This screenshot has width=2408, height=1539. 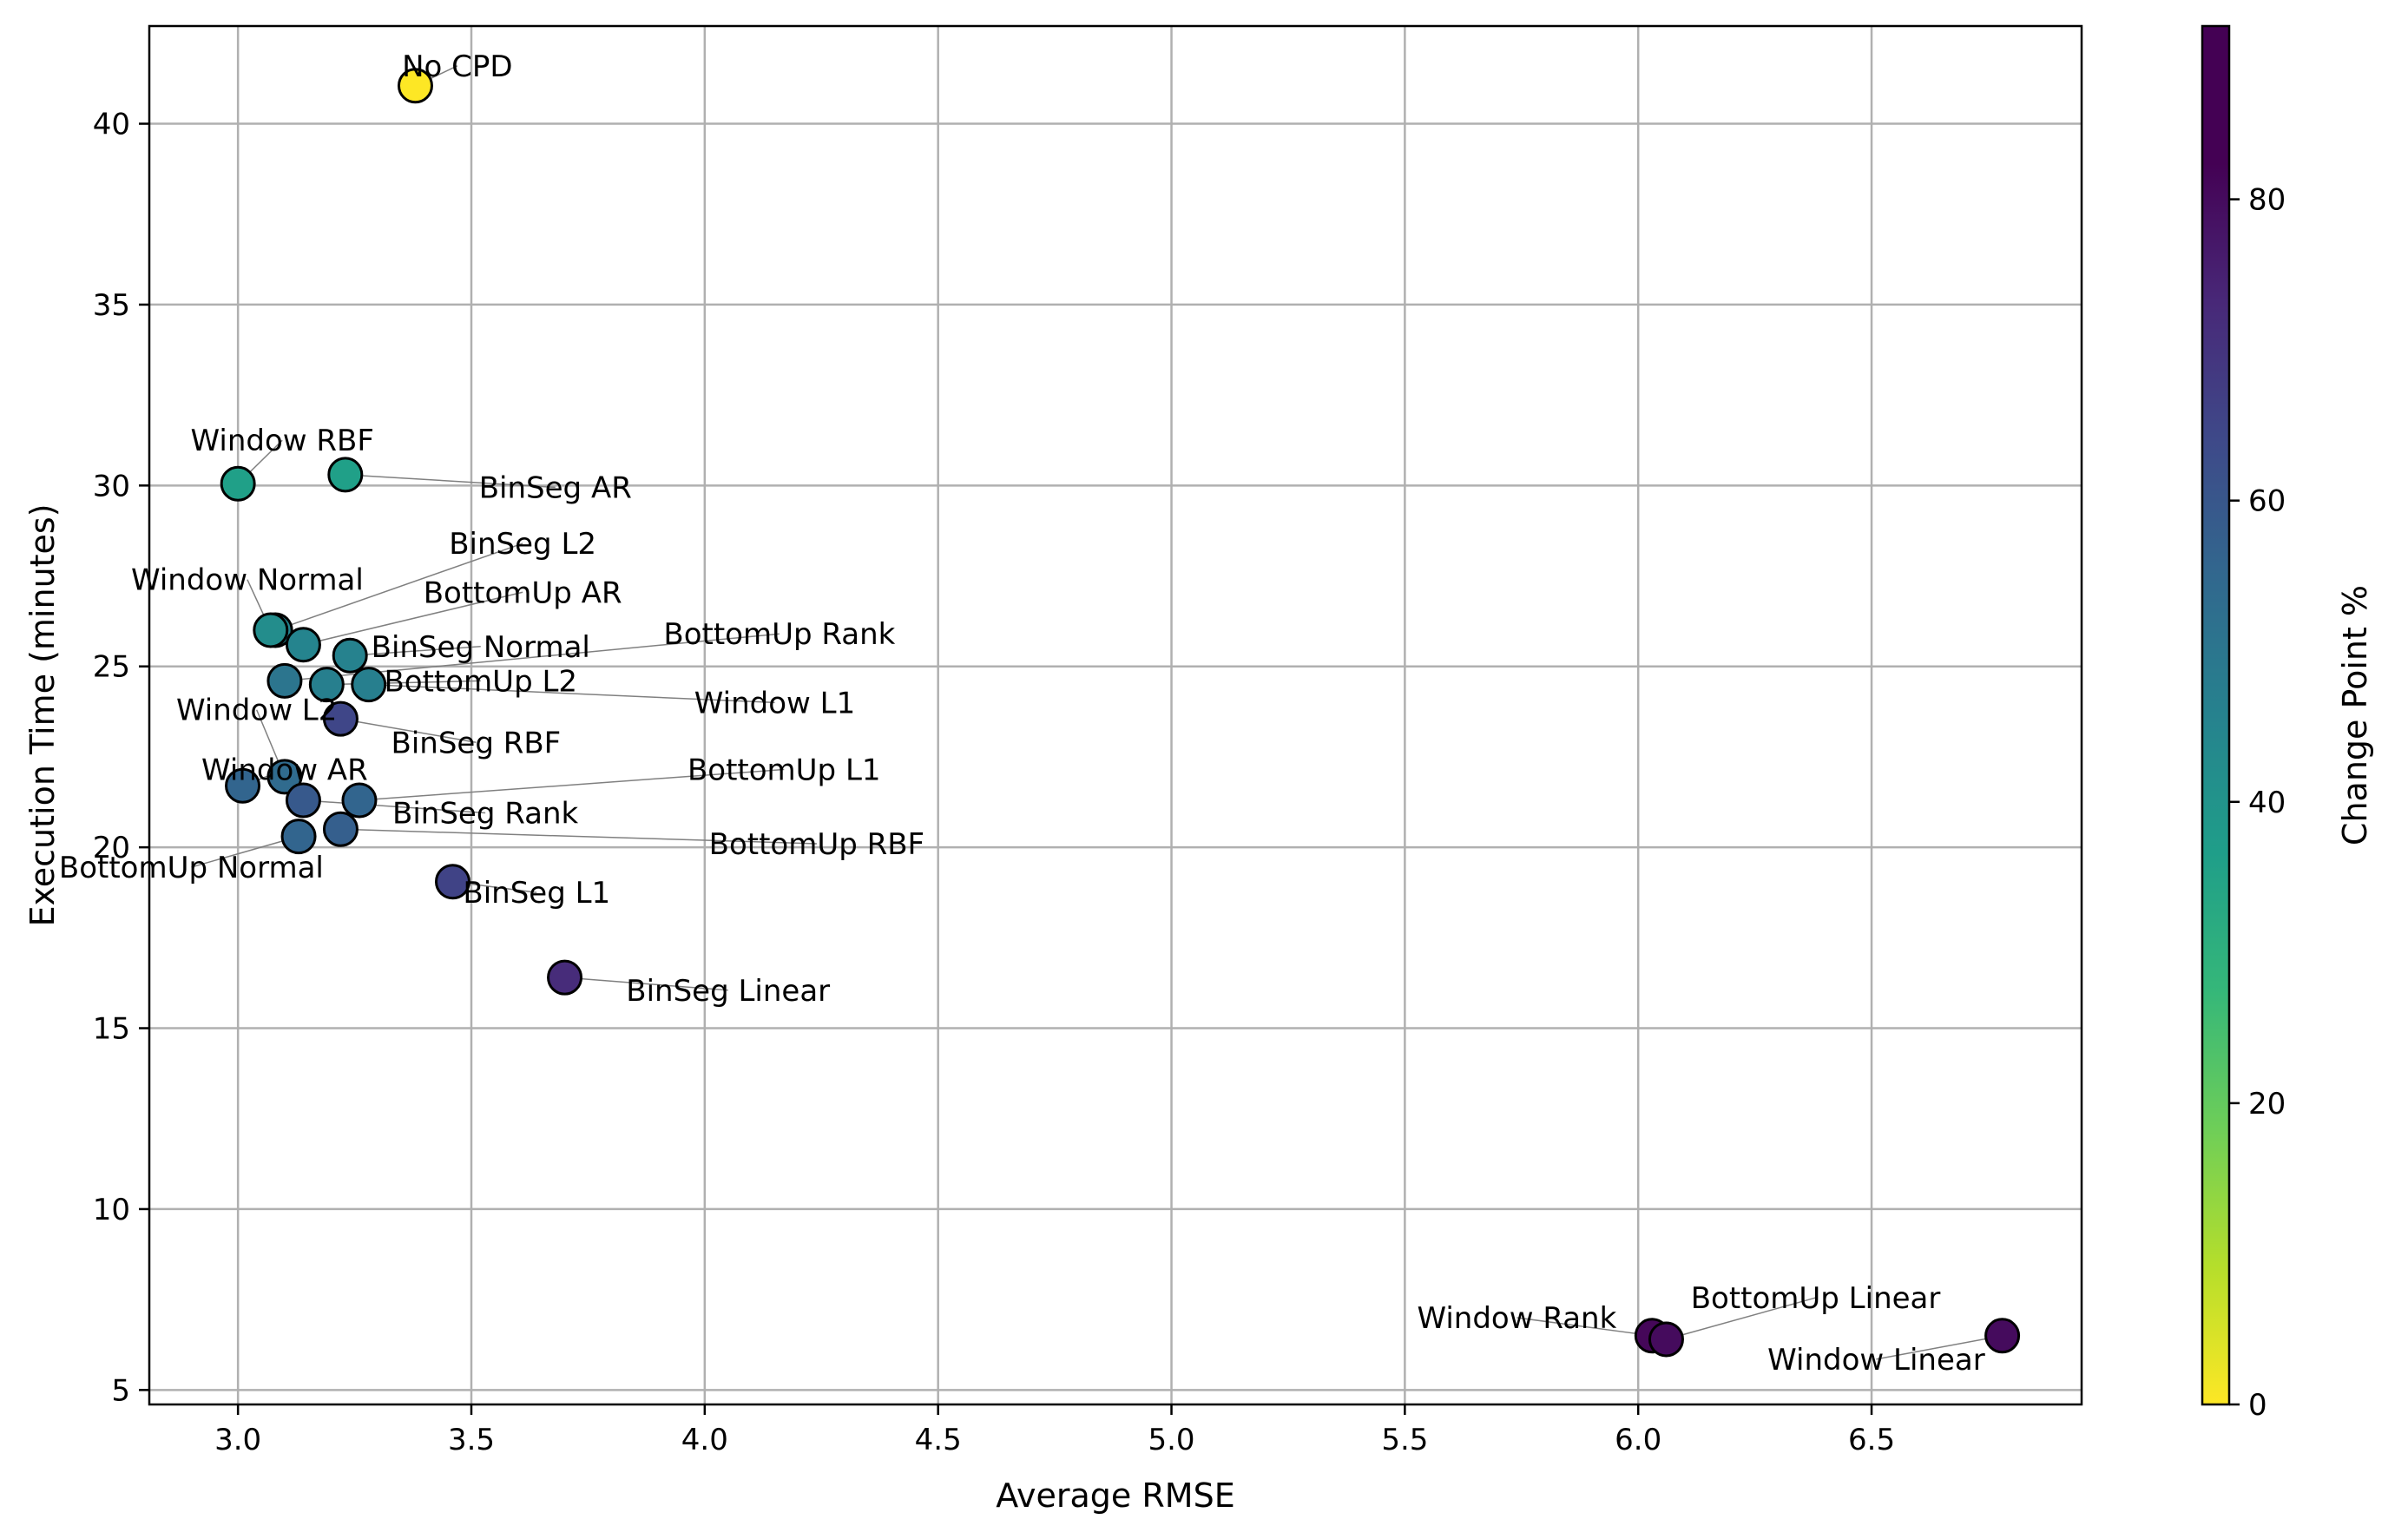 I want to click on x-axis-label: Average RMSE, so click(x=1115, y=1496).